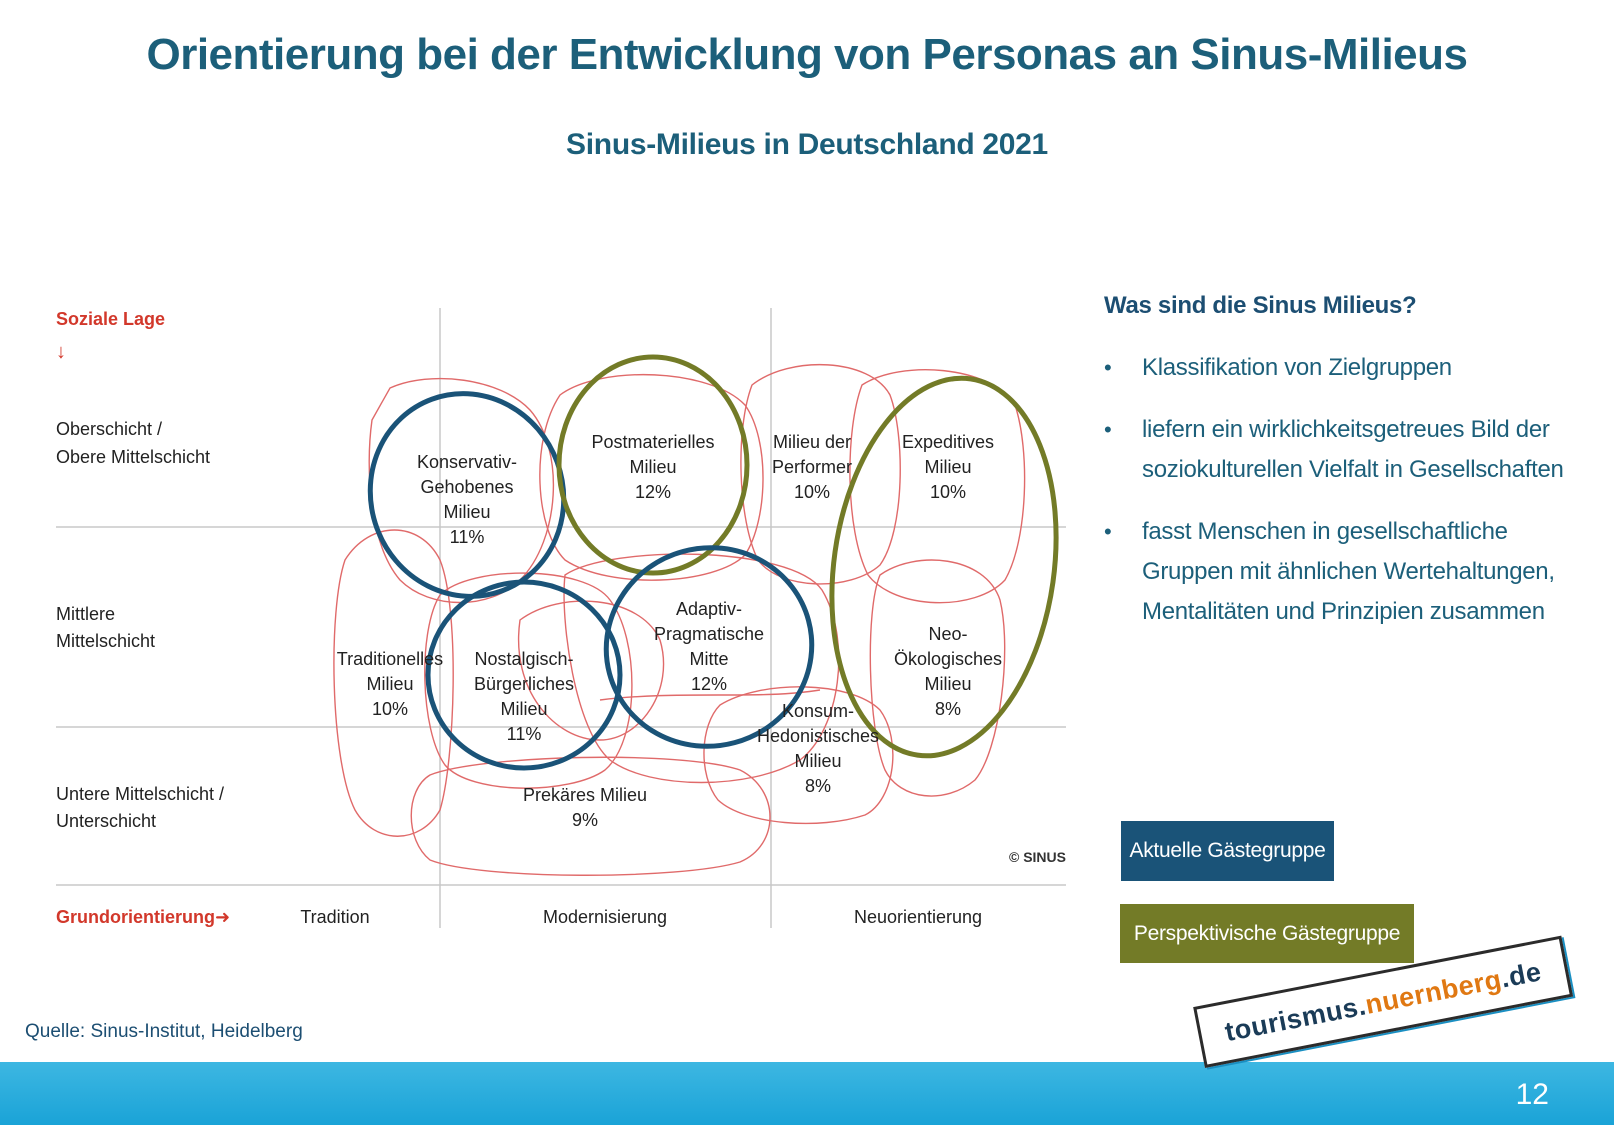  Describe the element at coordinates (467, 462) in the screenshot. I see `milieu-name-line: Konservativ-` at that location.